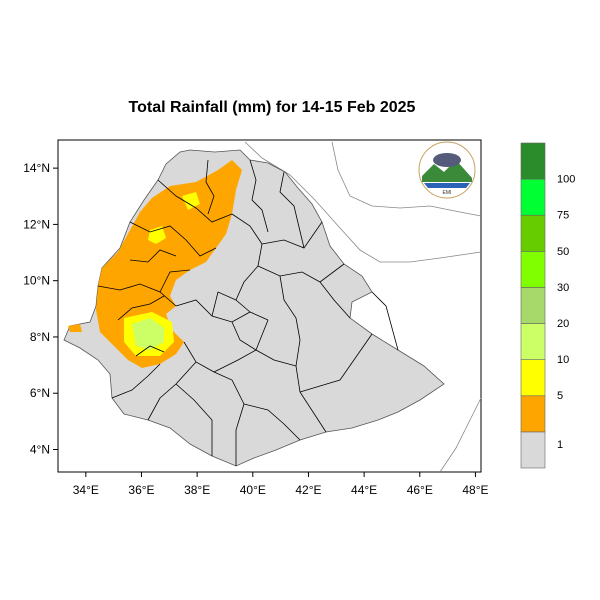 The image size is (600, 600). What do you see at coordinates (281, 484) in the screenshot?
I see `longitude-axis: 34°E 36°E 38°E 40°E 42°E 44°E 46°E 48°E` at bounding box center [281, 484].